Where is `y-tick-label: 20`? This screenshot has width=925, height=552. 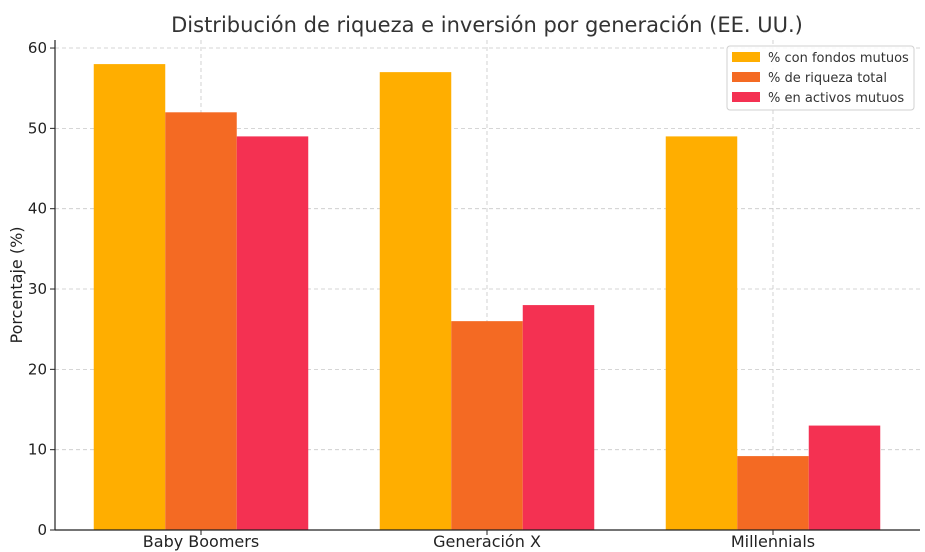
y-tick-label: 20 is located at coordinates (37, 369).